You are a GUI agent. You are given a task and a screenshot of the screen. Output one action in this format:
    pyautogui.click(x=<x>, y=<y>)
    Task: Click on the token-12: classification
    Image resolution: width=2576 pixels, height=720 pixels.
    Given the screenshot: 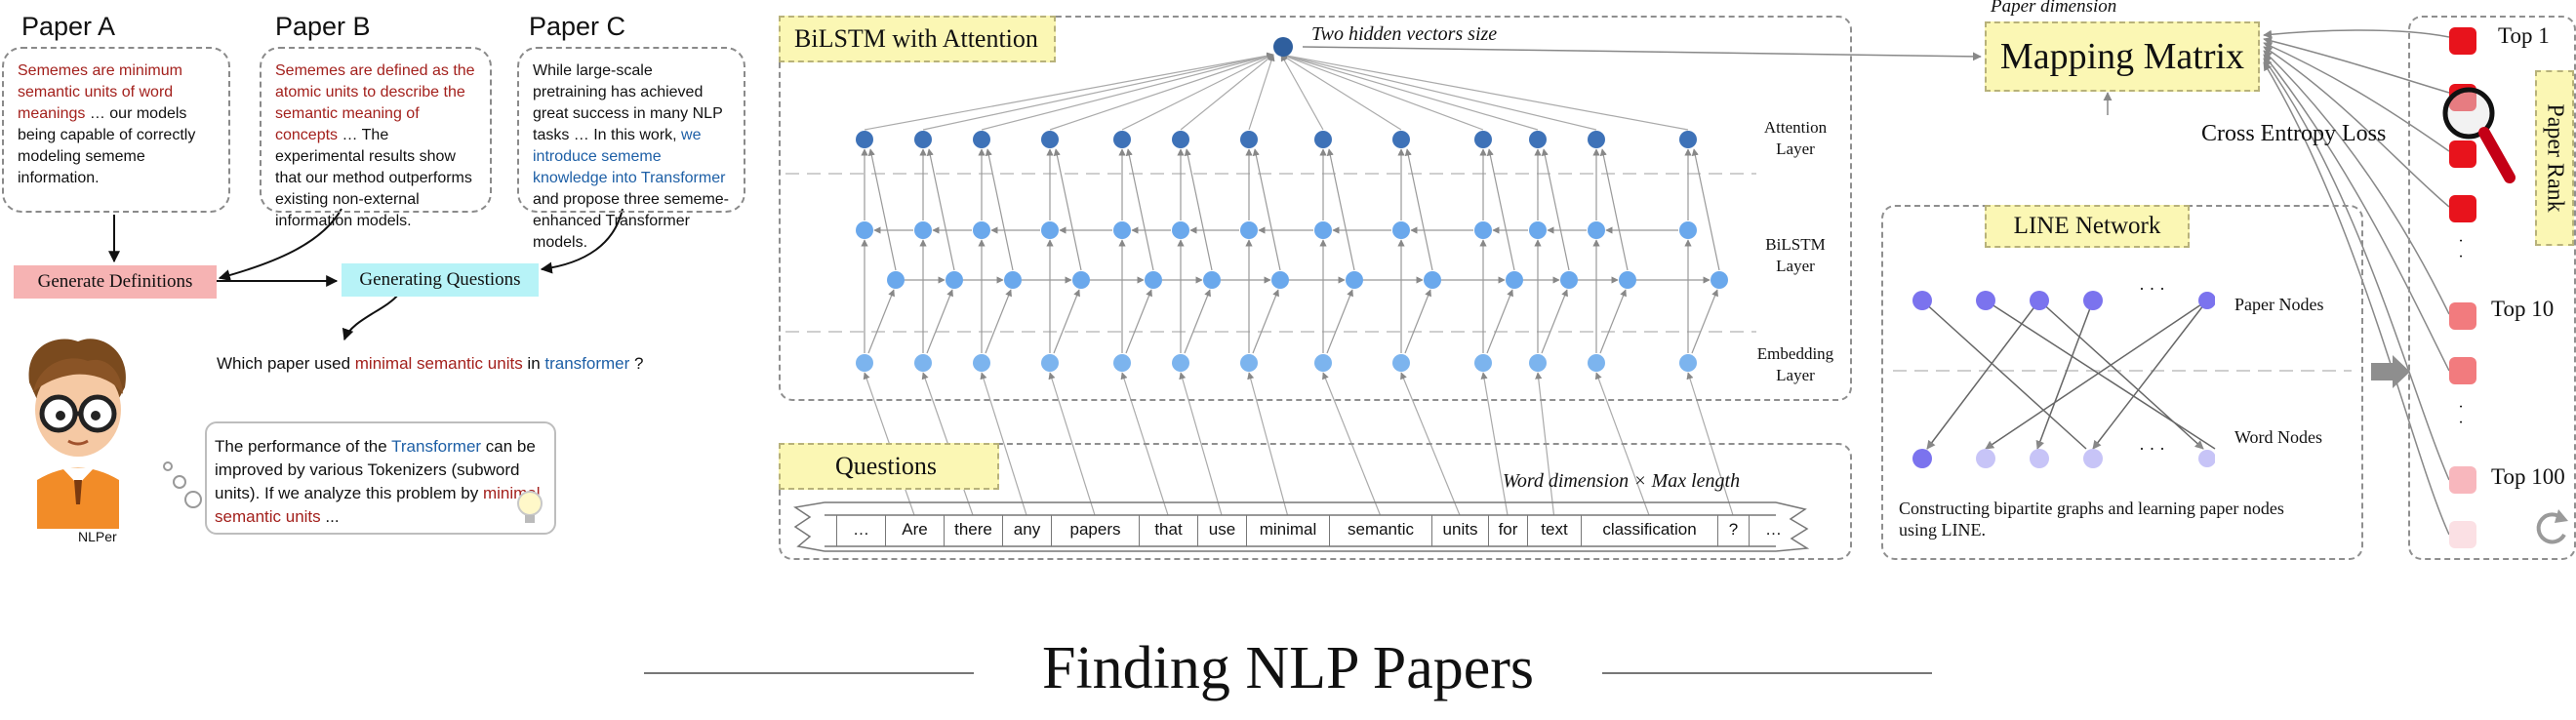 What is the action you would take?
    pyautogui.click(x=1649, y=530)
    